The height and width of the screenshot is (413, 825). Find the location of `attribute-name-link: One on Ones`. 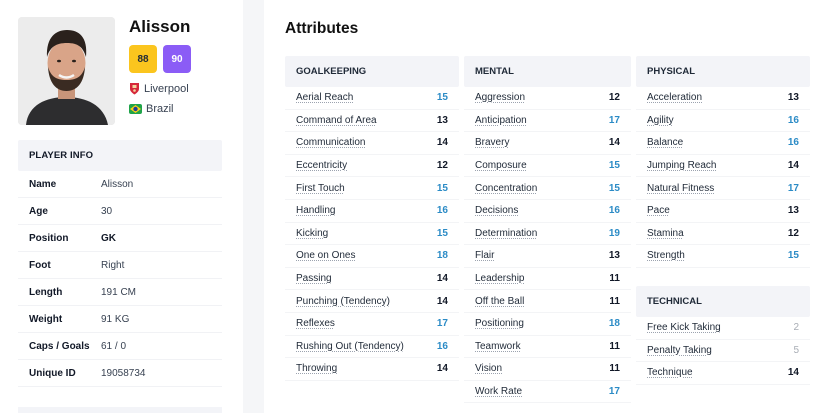

attribute-name-link: One on Ones is located at coordinates (326, 256).